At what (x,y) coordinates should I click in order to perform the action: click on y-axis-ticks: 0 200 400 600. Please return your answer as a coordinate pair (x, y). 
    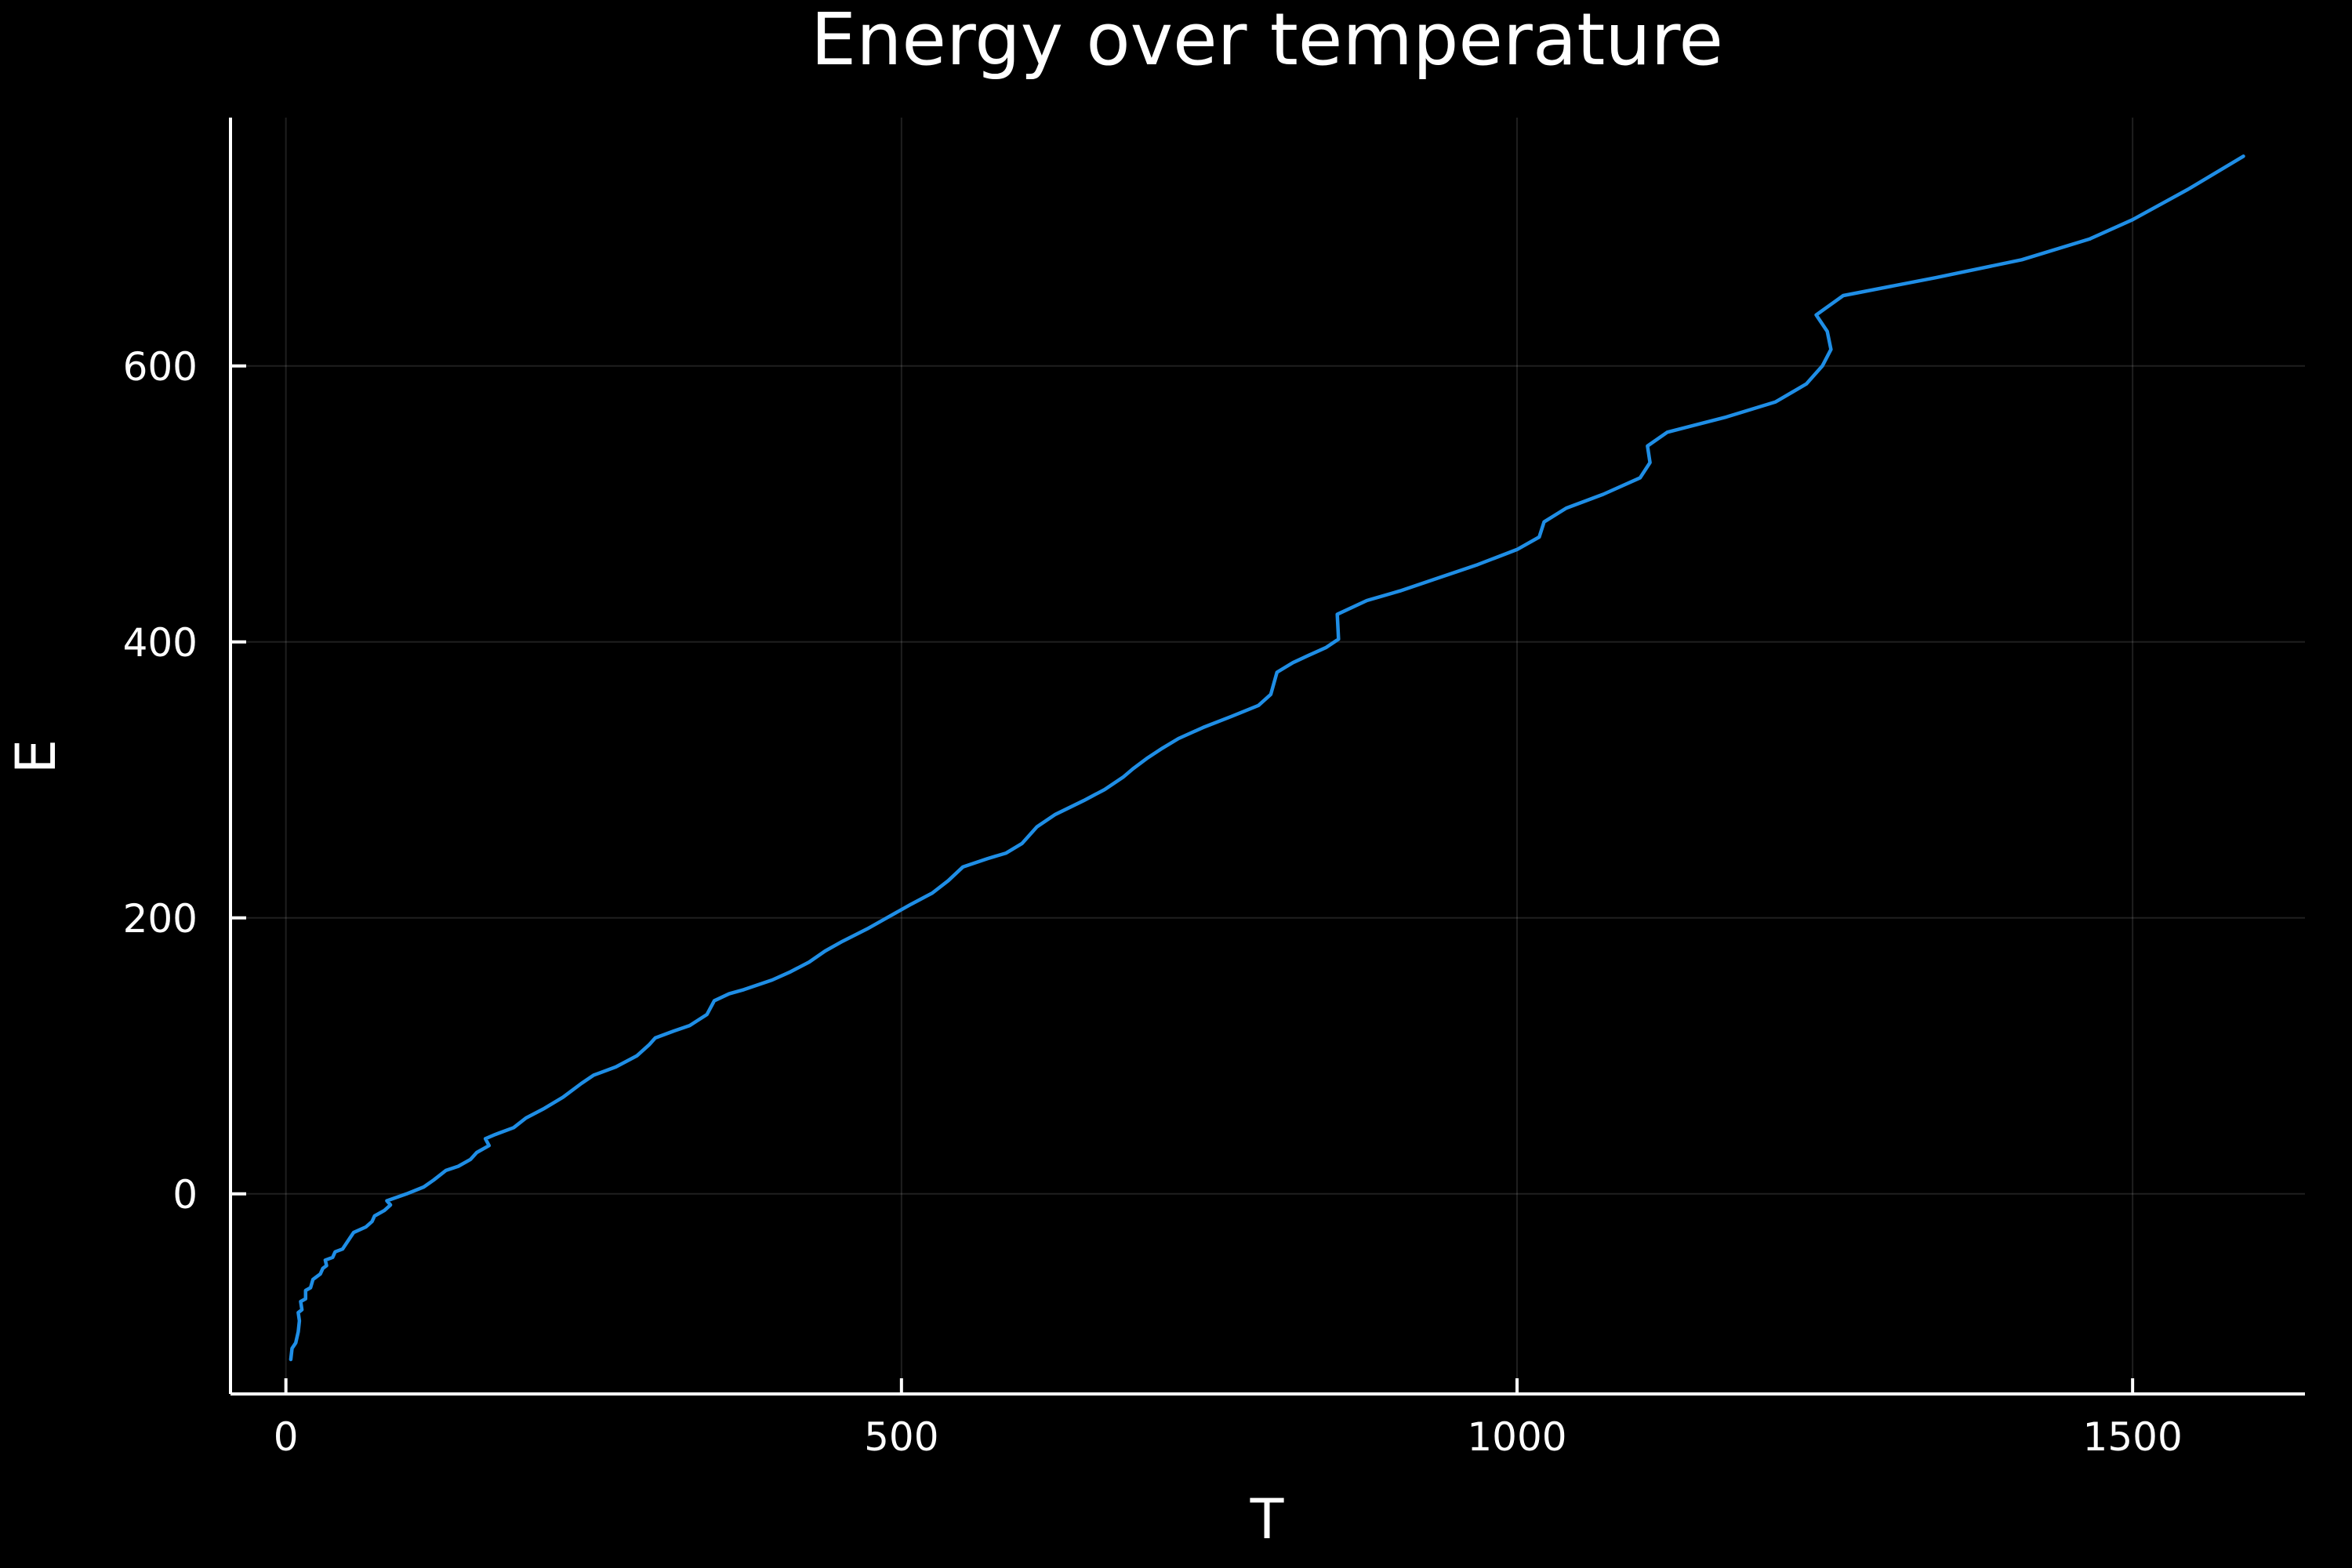
    Looking at the image, I should click on (184, 781).